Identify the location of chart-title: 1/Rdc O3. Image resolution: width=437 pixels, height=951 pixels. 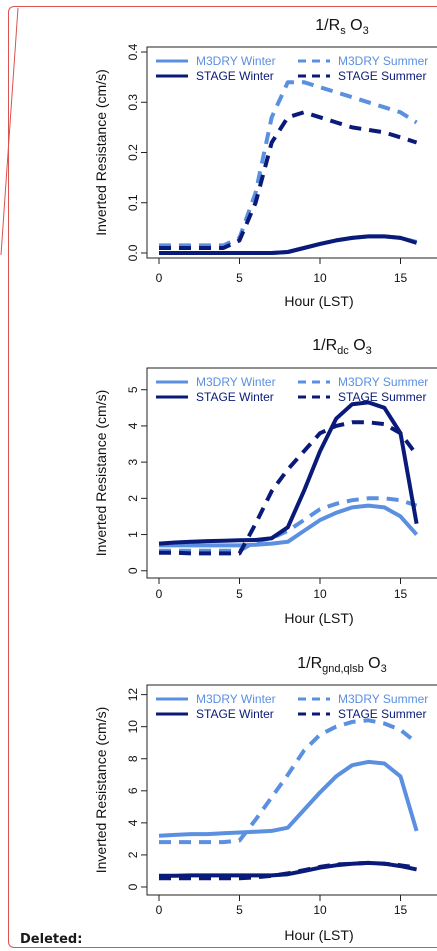
(342, 347).